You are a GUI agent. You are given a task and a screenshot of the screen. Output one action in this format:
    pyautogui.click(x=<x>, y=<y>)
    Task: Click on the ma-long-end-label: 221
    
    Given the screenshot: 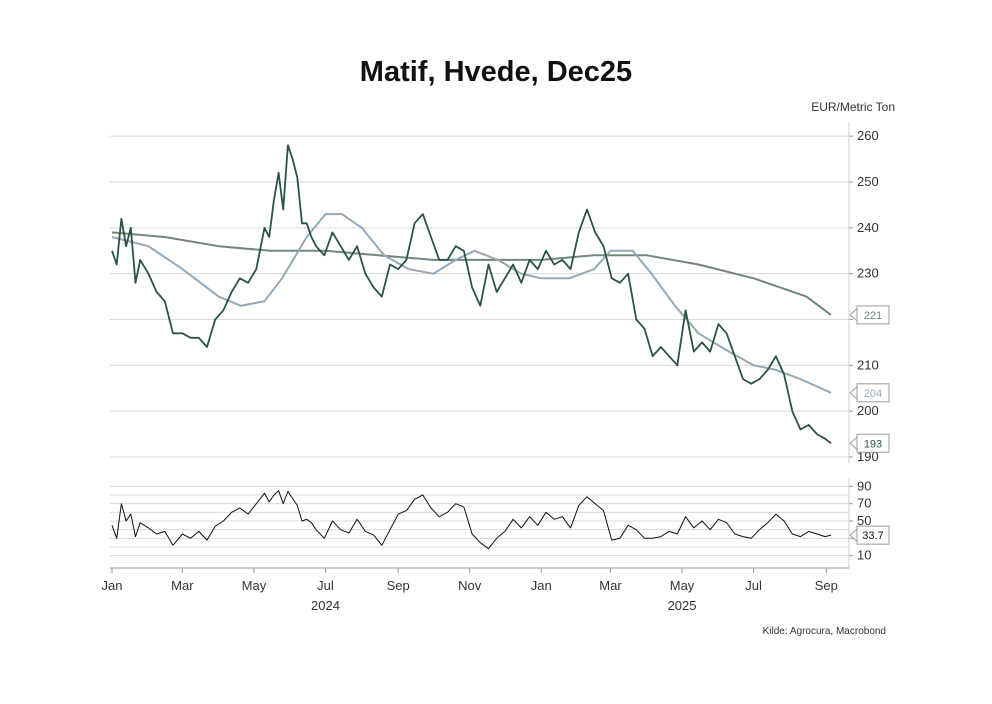 What is the action you would take?
    pyautogui.click(x=873, y=316)
    